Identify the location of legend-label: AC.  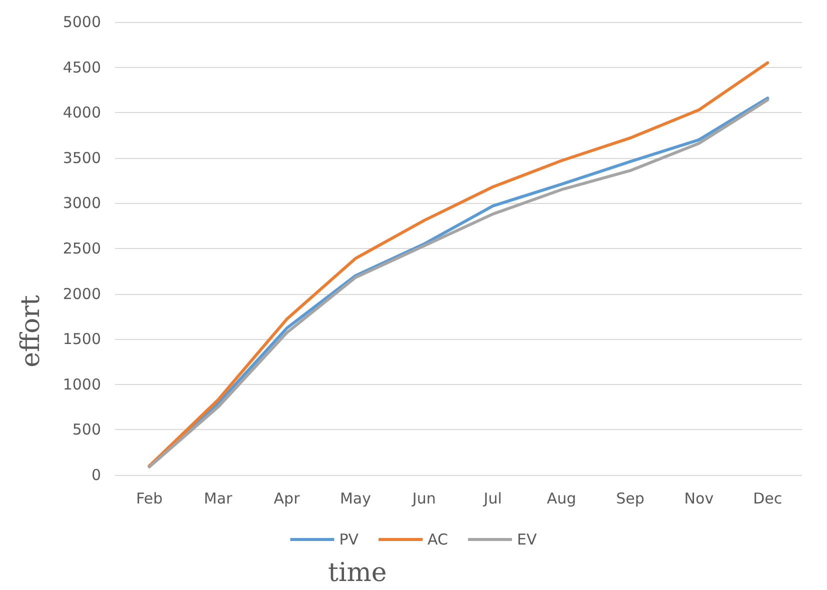
(438, 539).